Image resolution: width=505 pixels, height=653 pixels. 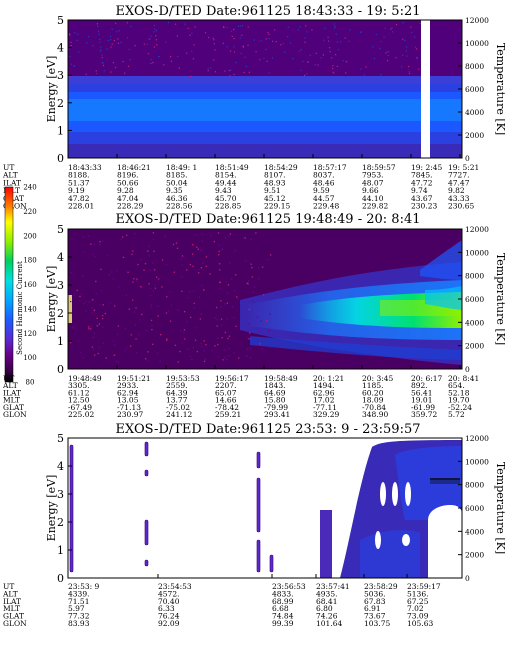 I want to click on panel-2-ylabel: Energy [eV], so click(x=51, y=299).